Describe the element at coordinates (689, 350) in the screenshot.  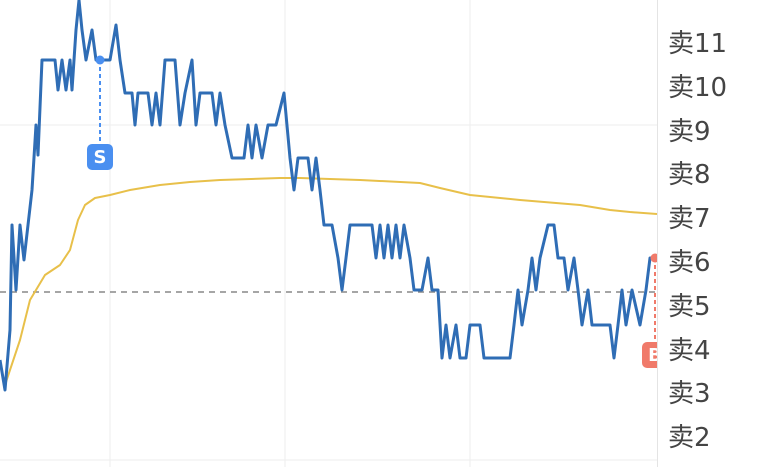
I see `order-level: 卖4` at that location.